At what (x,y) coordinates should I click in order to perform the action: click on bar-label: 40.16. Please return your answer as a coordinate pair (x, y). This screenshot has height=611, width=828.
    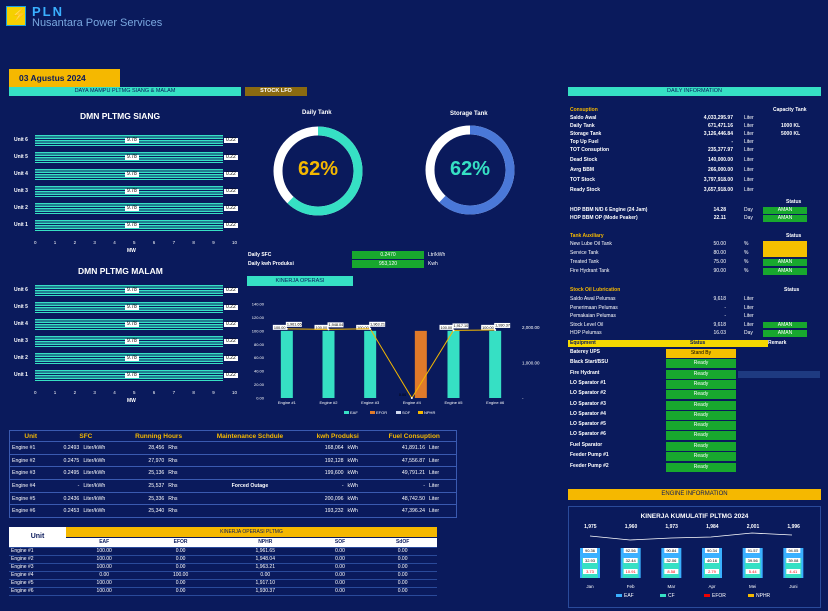
    Looking at the image, I should click on (712, 560).